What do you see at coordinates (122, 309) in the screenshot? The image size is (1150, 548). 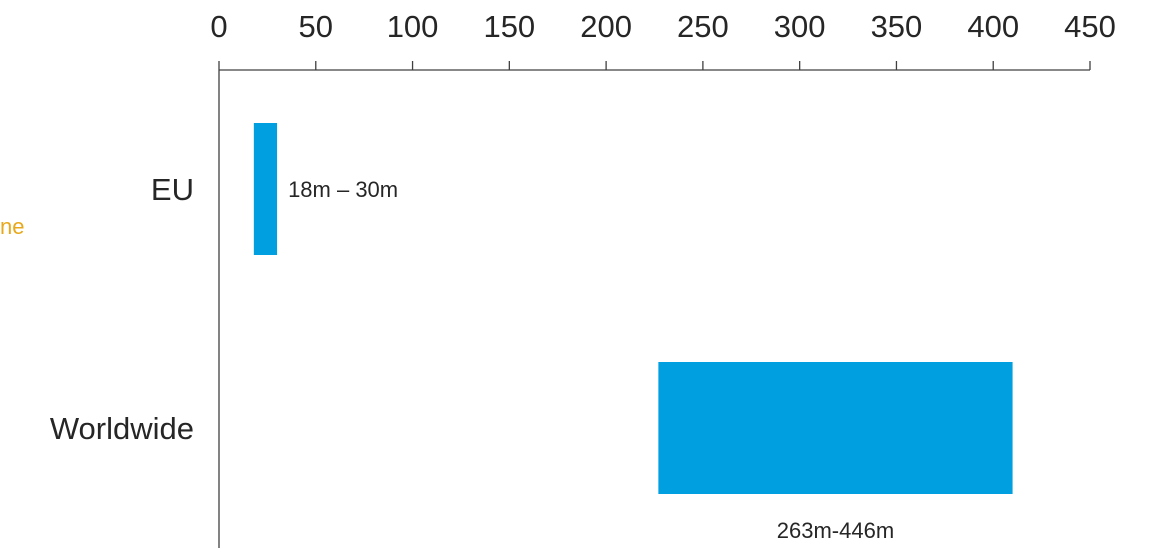 I see `category-labels: EU Worldwide` at bounding box center [122, 309].